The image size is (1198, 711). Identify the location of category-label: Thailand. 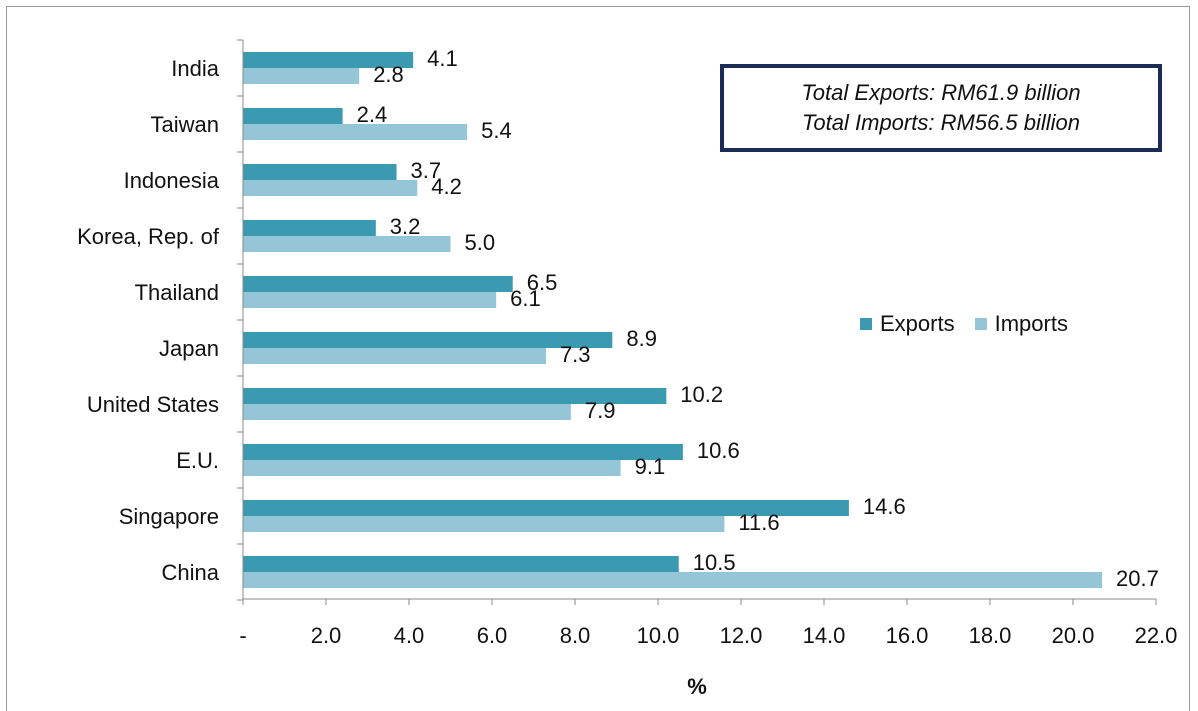
(177, 292).